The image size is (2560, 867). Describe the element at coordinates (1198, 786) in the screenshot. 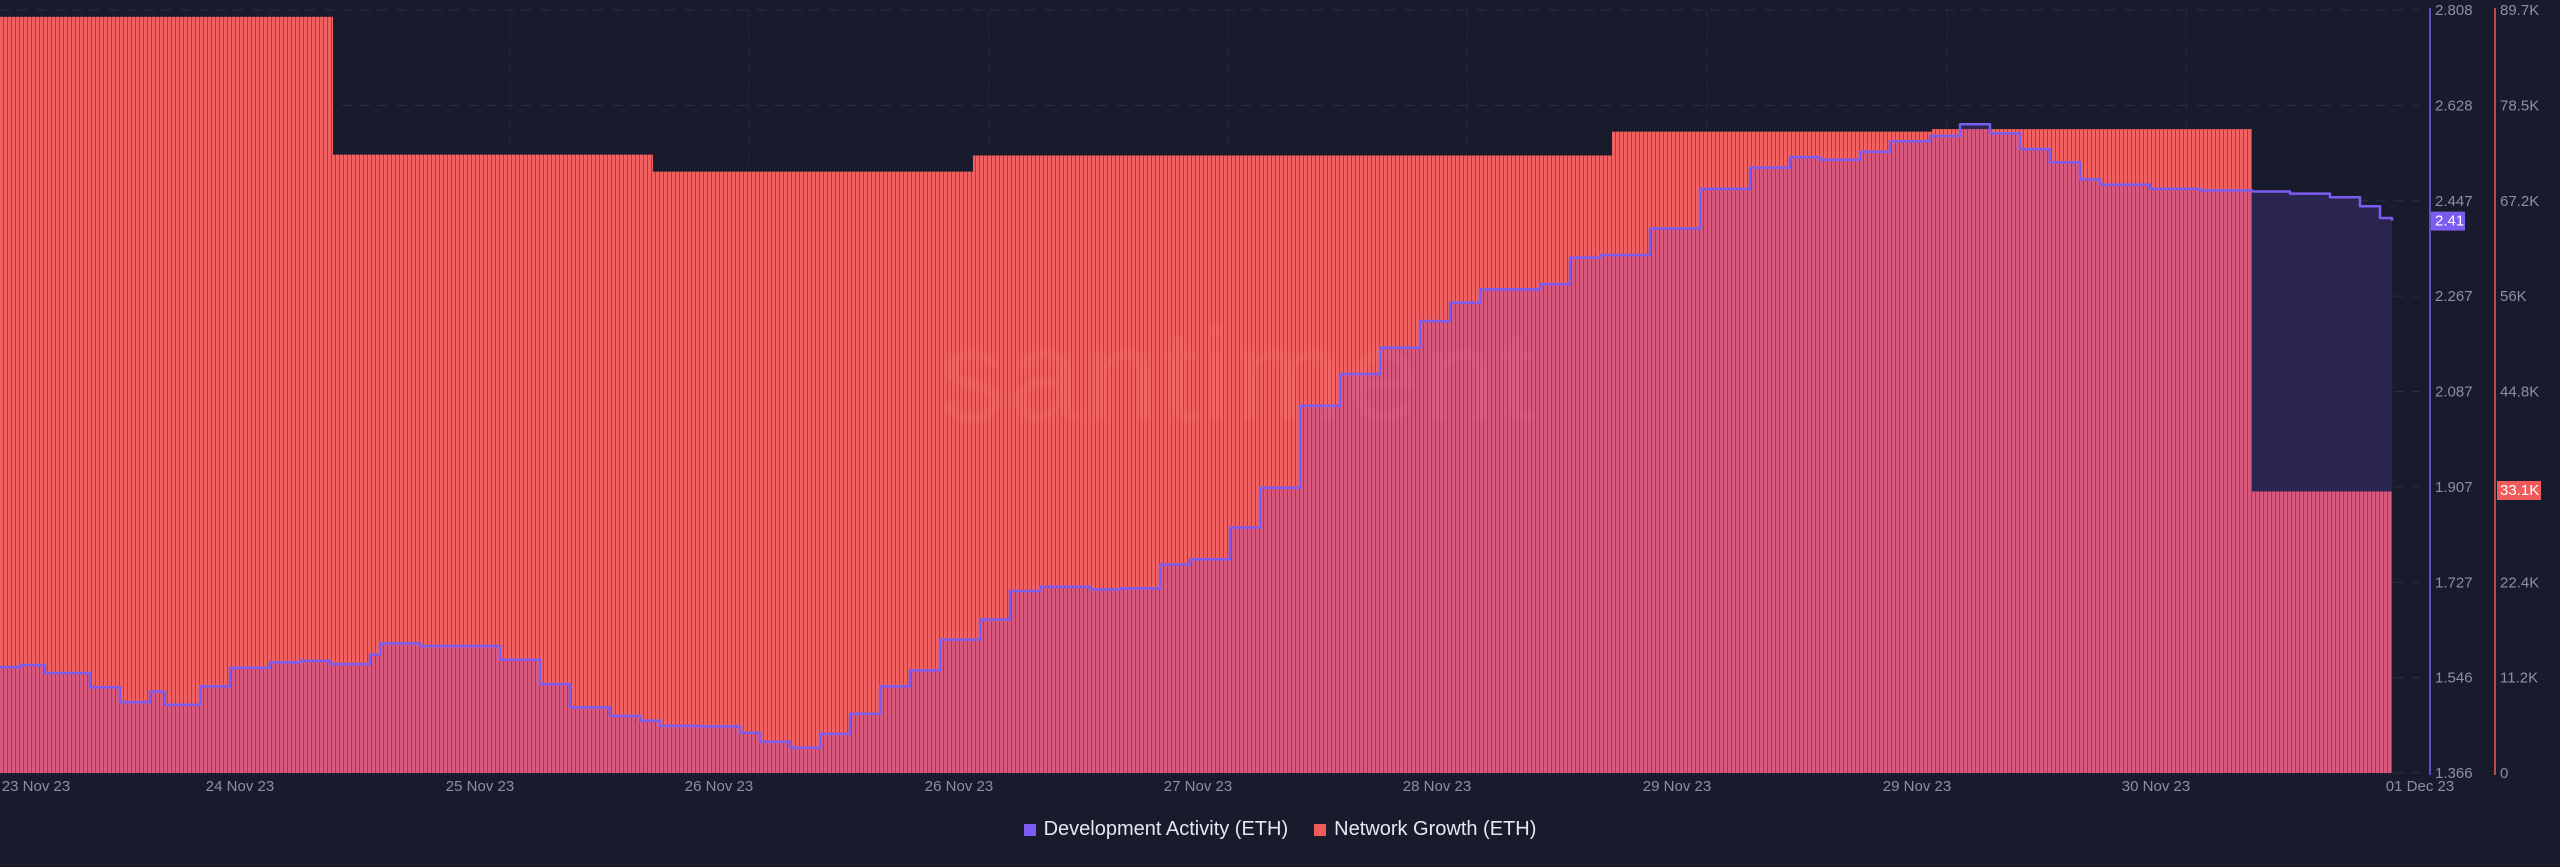

I see `svg-text: 27 Nov 23` at that location.